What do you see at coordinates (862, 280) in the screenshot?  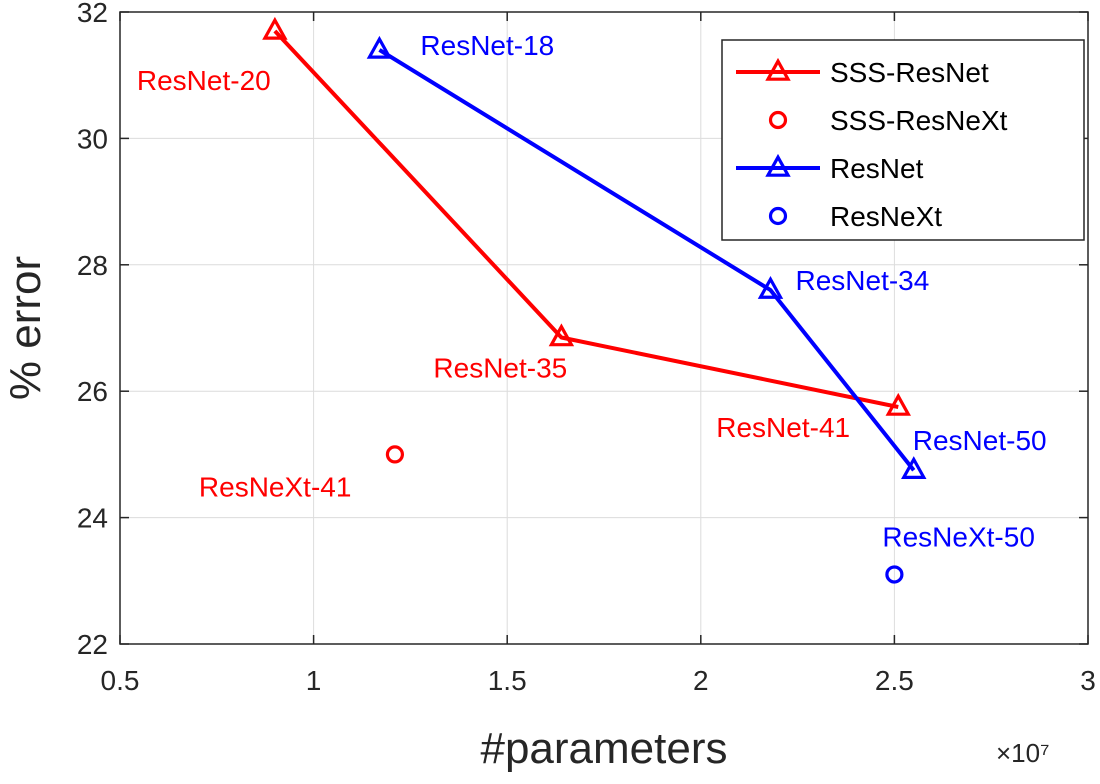 I see `data-label: ResNet-34` at bounding box center [862, 280].